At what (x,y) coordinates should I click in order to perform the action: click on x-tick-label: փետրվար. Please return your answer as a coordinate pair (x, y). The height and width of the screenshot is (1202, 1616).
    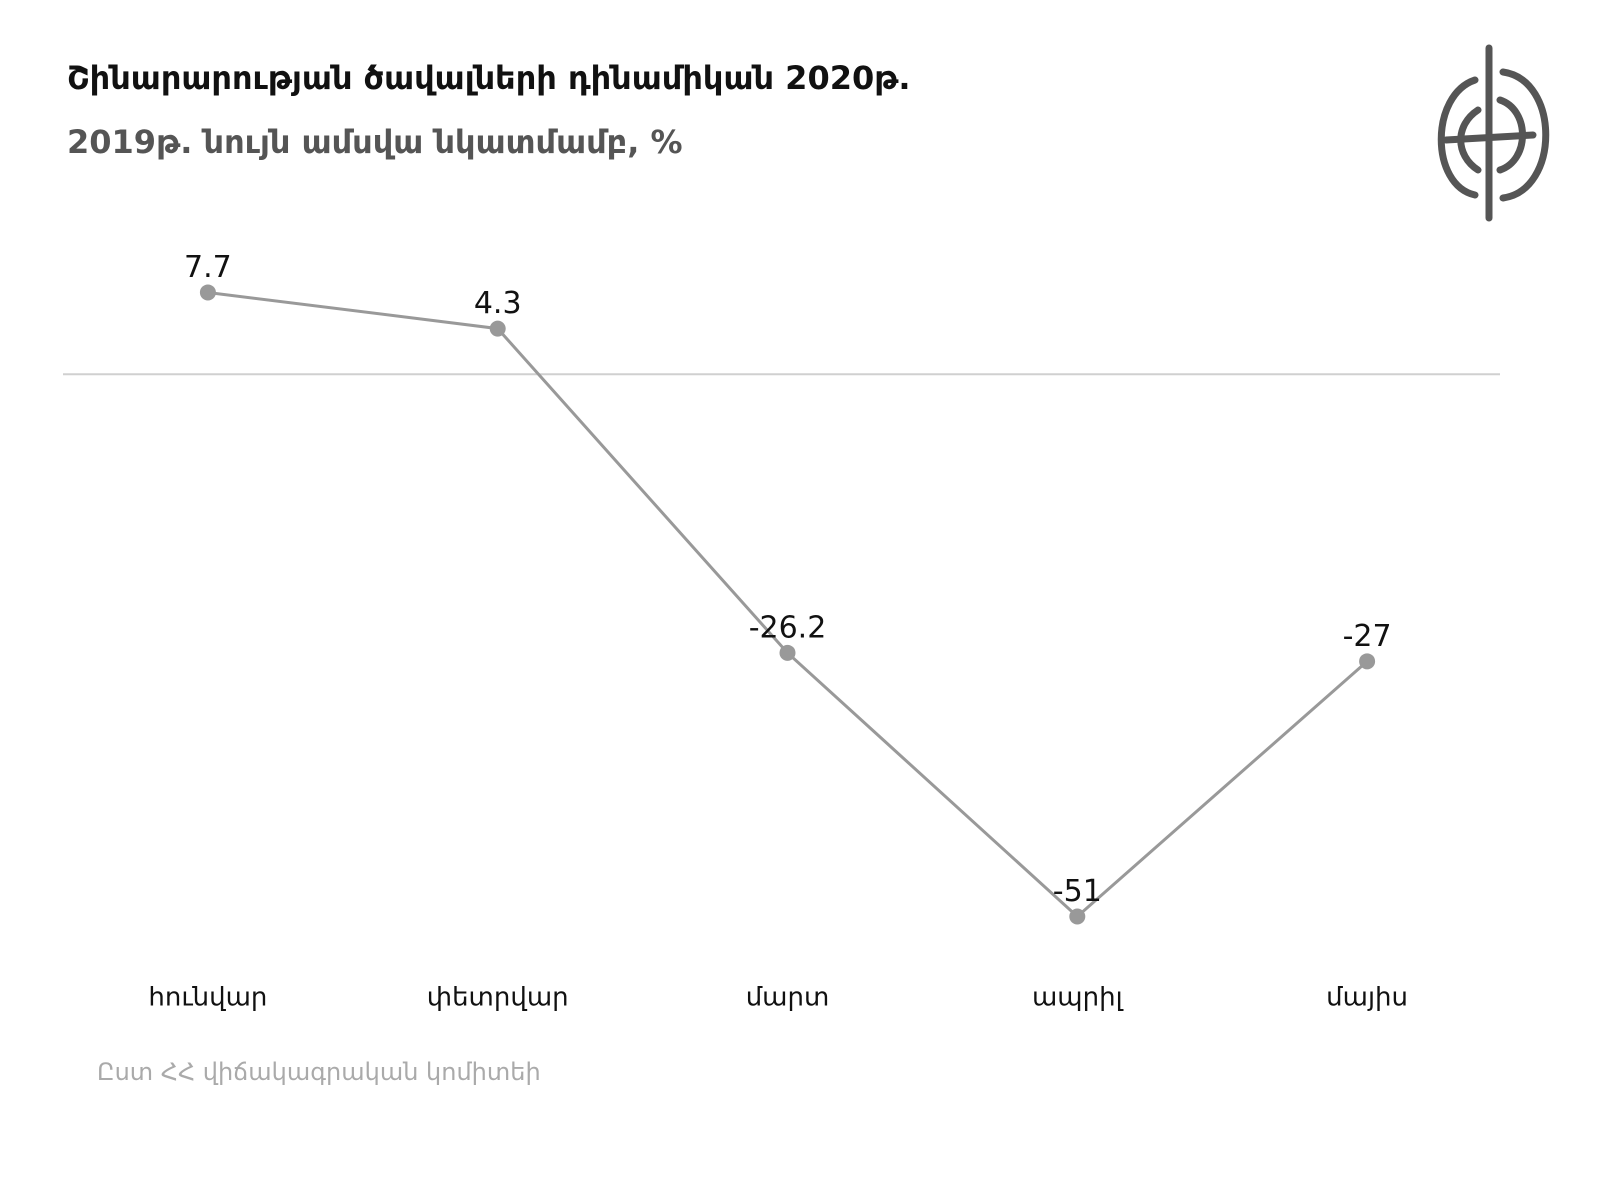
    Looking at the image, I should click on (498, 998).